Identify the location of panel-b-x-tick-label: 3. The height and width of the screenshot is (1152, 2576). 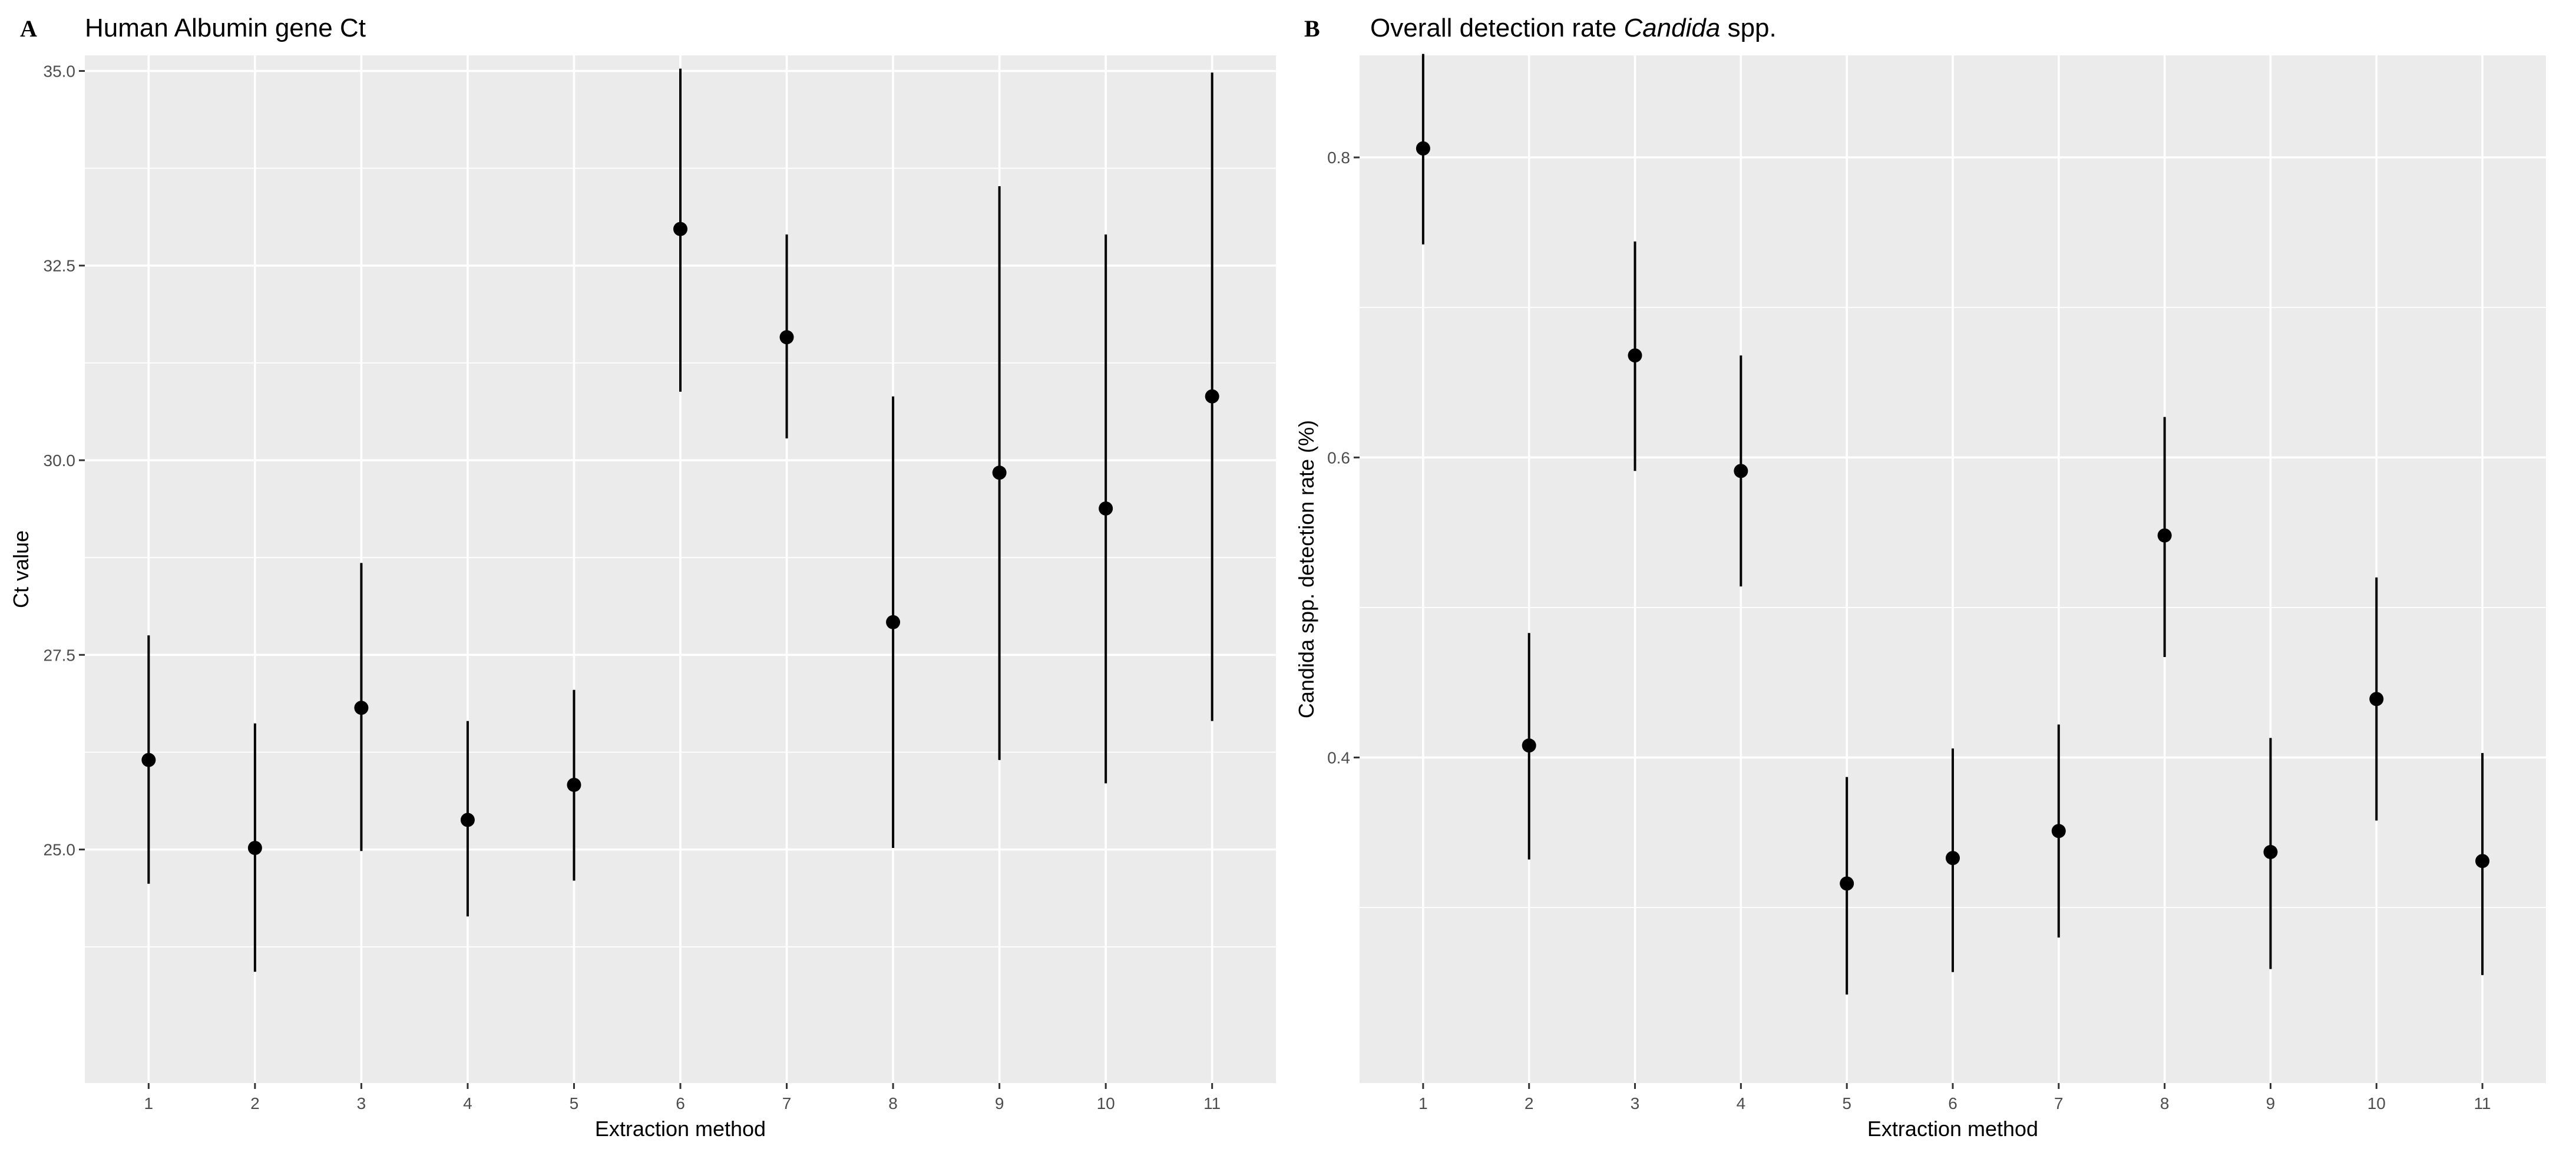
(1635, 1103).